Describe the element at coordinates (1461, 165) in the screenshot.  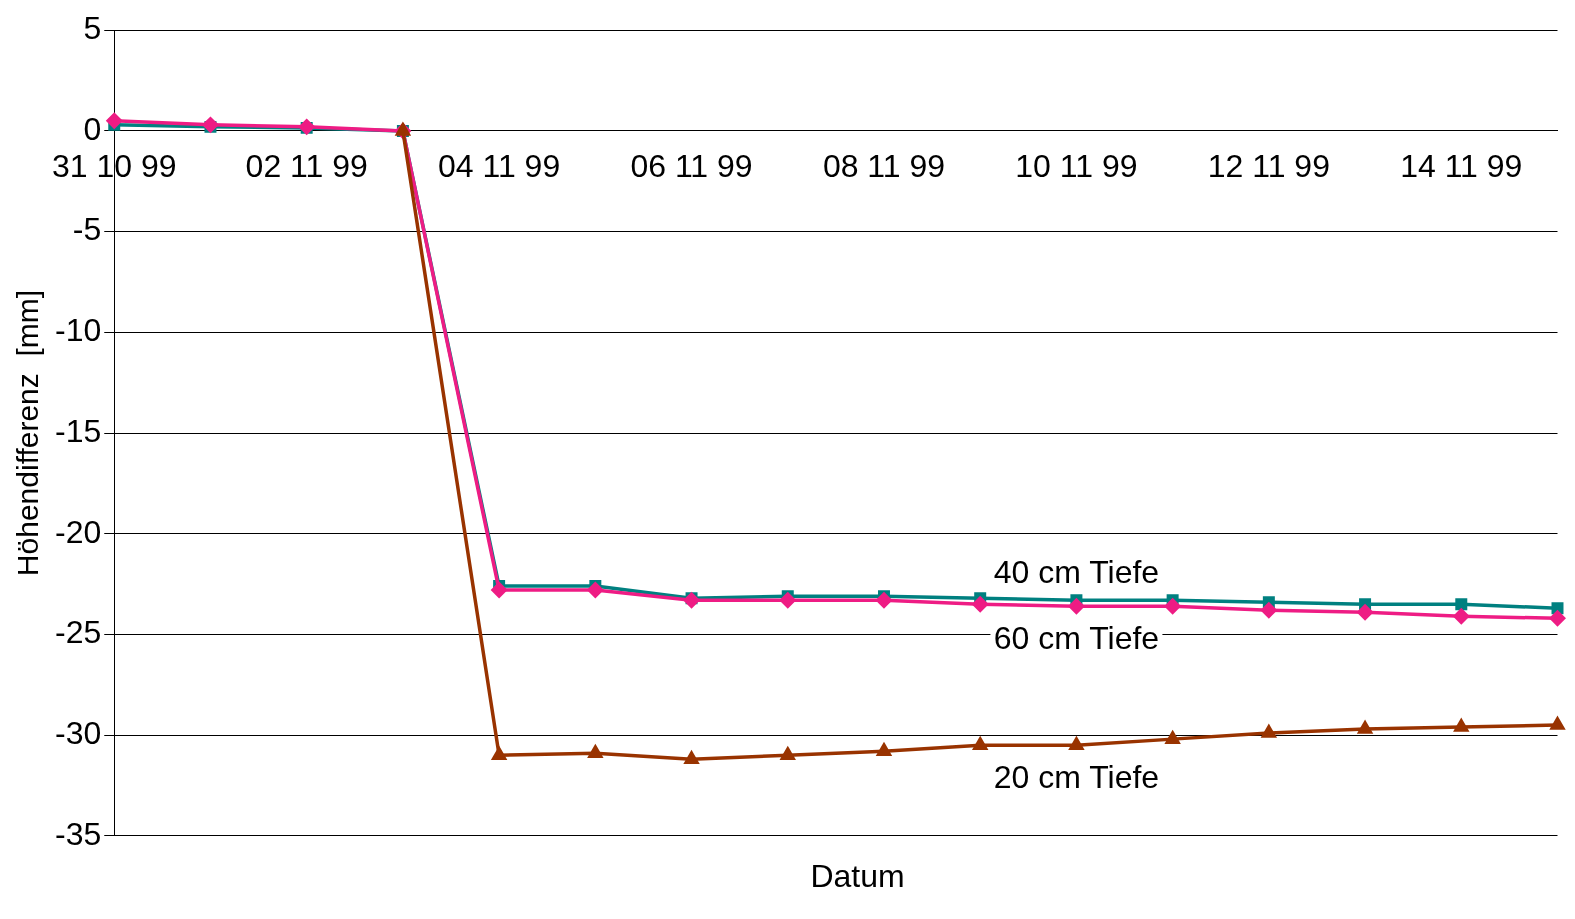
I see `x-tick-label: 14 11 99` at that location.